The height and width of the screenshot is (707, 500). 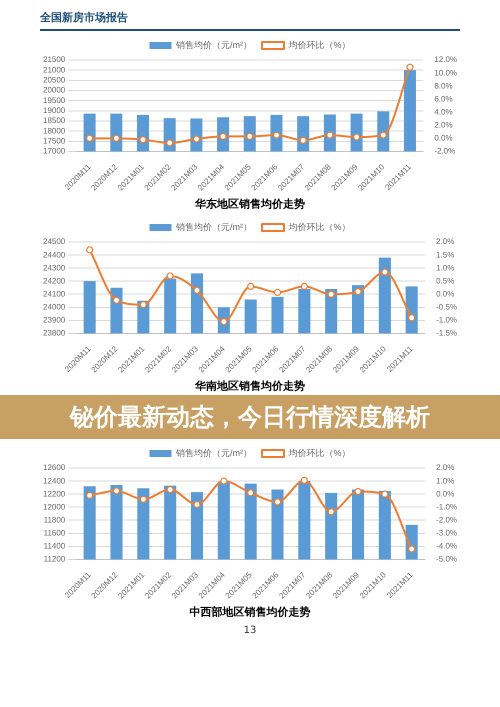 What do you see at coordinates (249, 203) in the screenshot?
I see `text: 华东地区销售均价走势` at bounding box center [249, 203].